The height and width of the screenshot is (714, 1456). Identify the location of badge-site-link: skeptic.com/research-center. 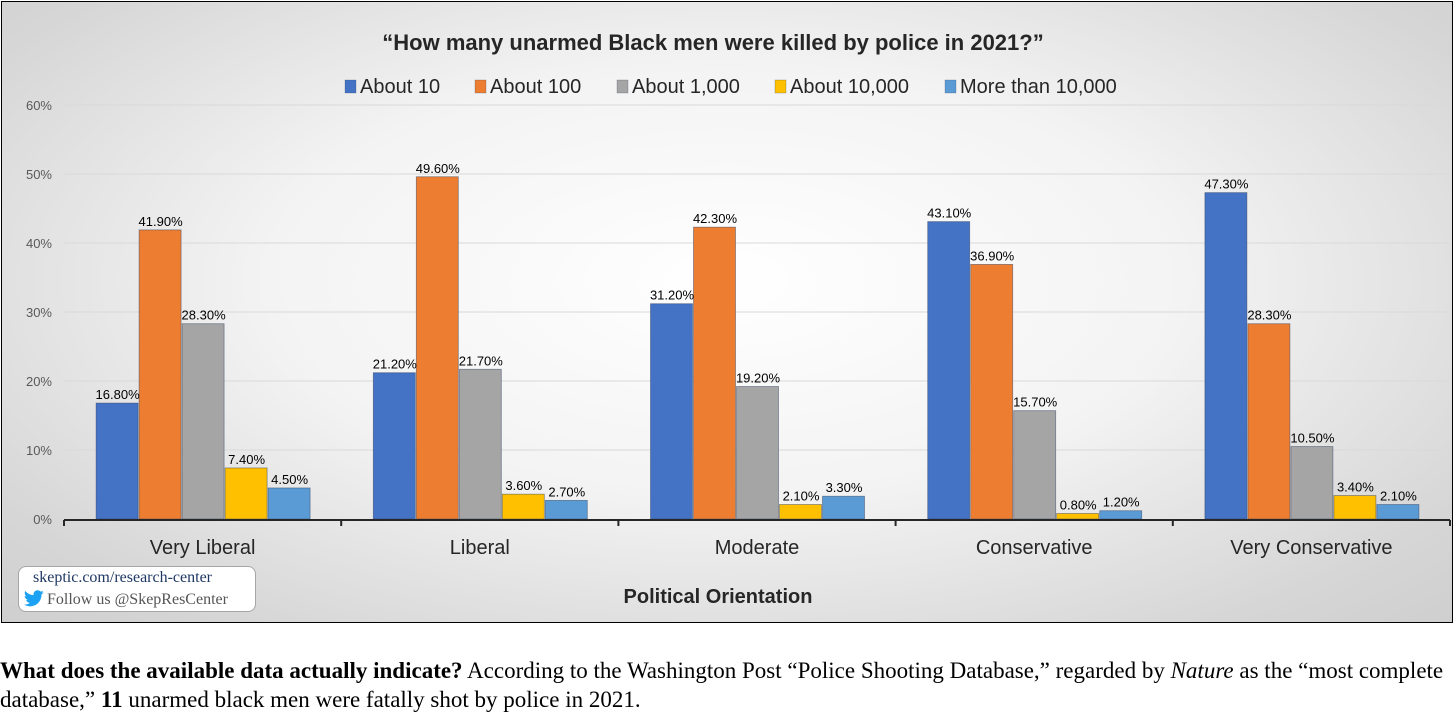
(123, 577).